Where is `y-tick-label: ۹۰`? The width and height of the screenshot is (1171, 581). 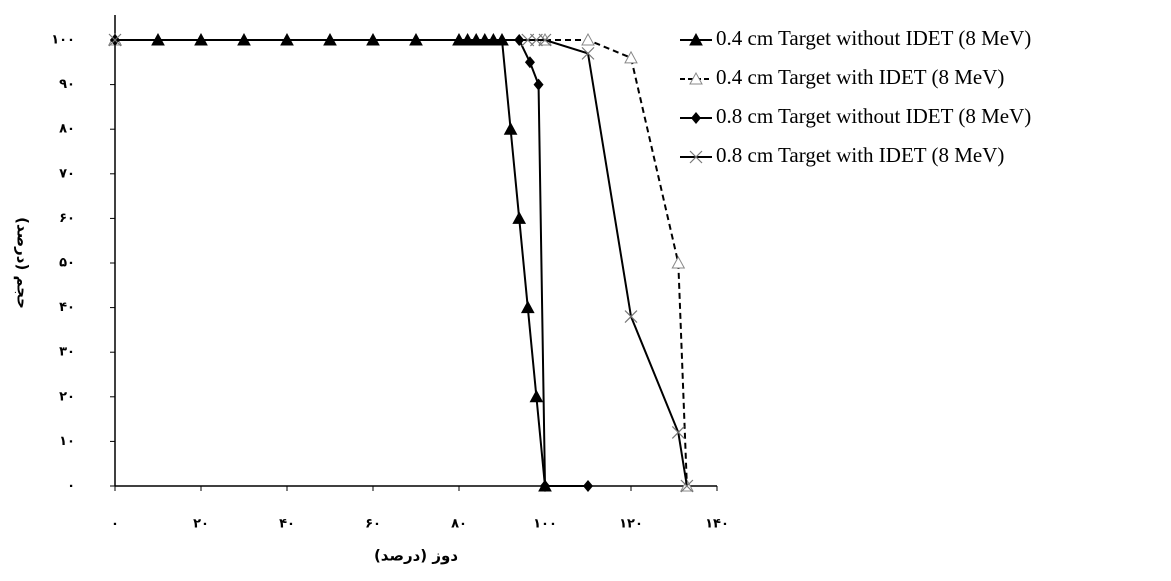 y-tick-label: ۹۰ is located at coordinates (67, 84).